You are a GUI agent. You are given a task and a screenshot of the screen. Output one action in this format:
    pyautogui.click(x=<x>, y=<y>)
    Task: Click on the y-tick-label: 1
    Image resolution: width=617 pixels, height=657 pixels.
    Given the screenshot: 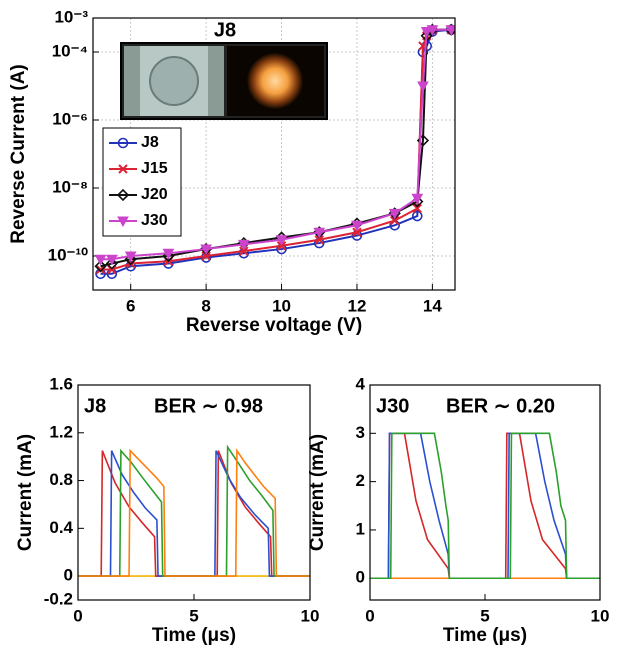 What is the action you would take?
    pyautogui.click(x=360, y=528)
    